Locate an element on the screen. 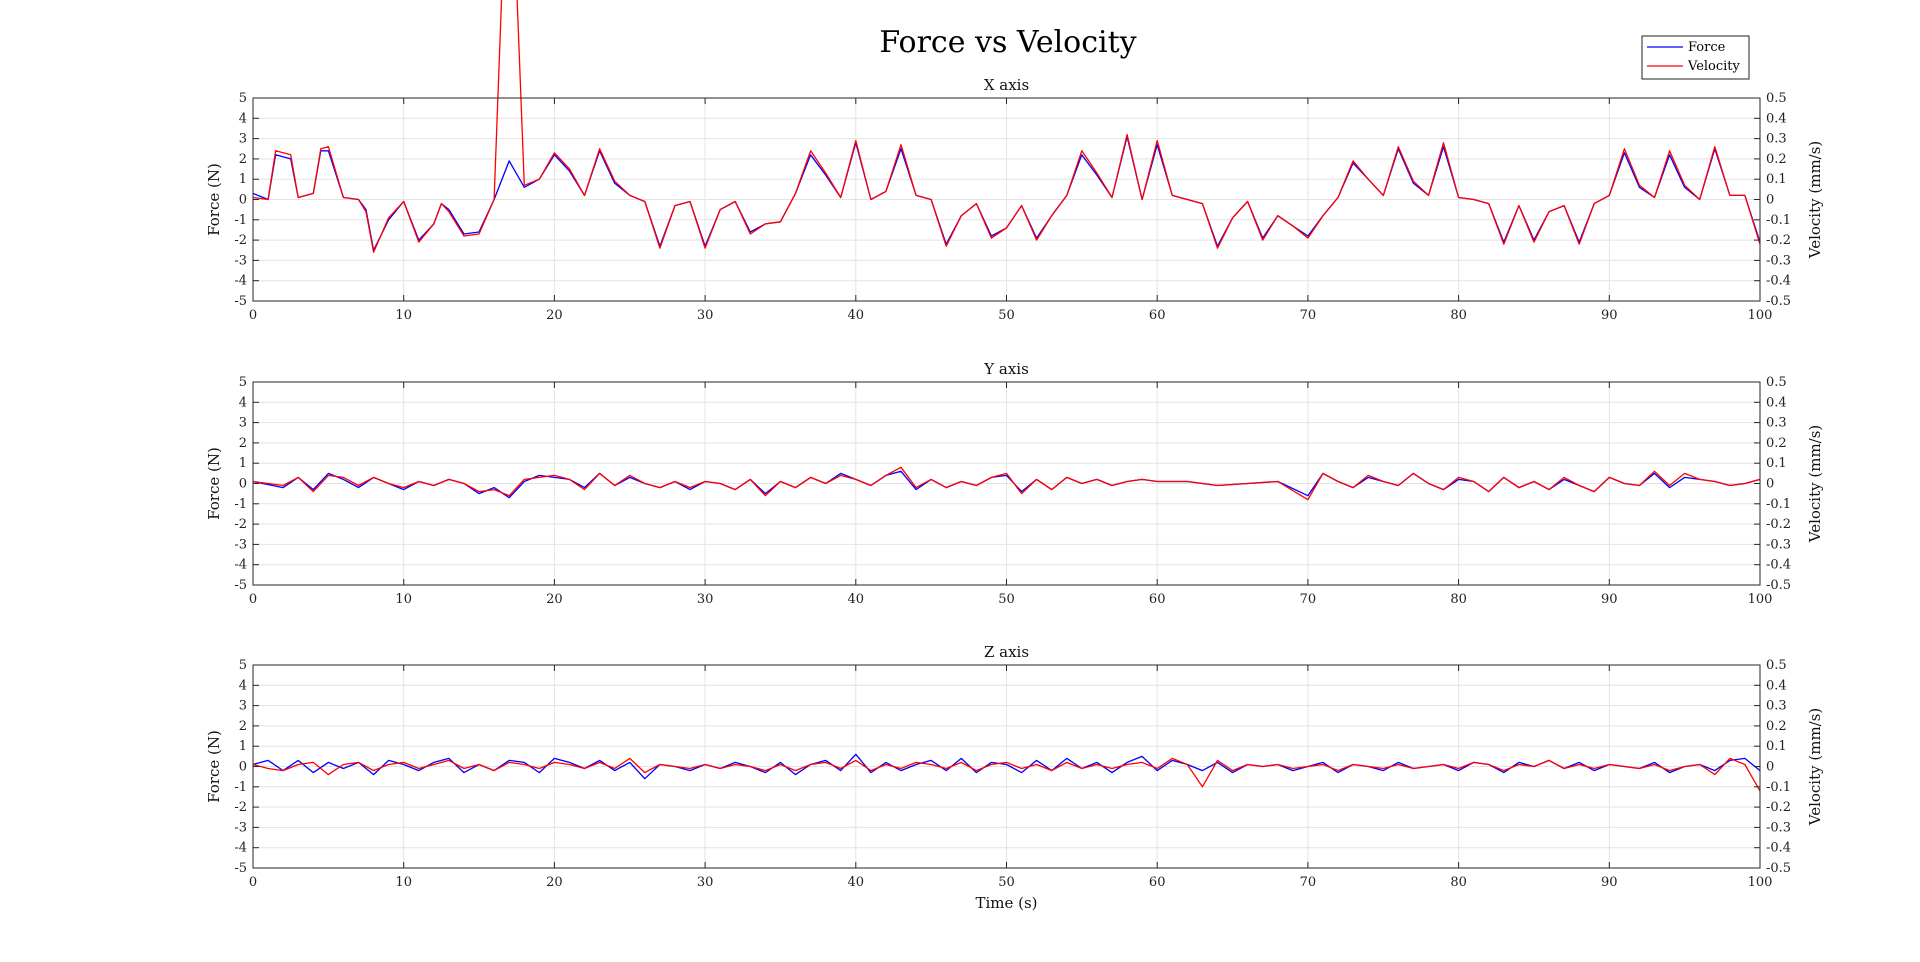 The width and height of the screenshot is (1920, 962). x-tick-label: 60 is located at coordinates (1157, 599).